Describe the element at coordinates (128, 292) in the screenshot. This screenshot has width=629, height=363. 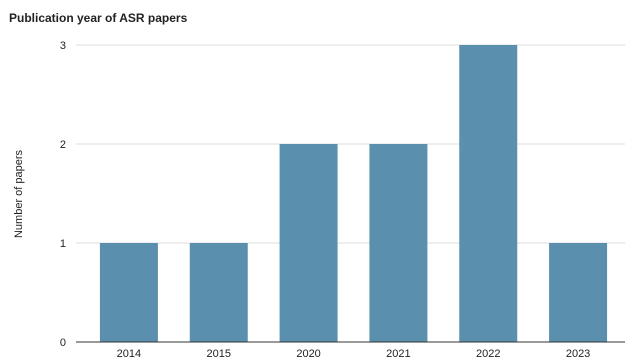
I see `bar-2014` at that location.